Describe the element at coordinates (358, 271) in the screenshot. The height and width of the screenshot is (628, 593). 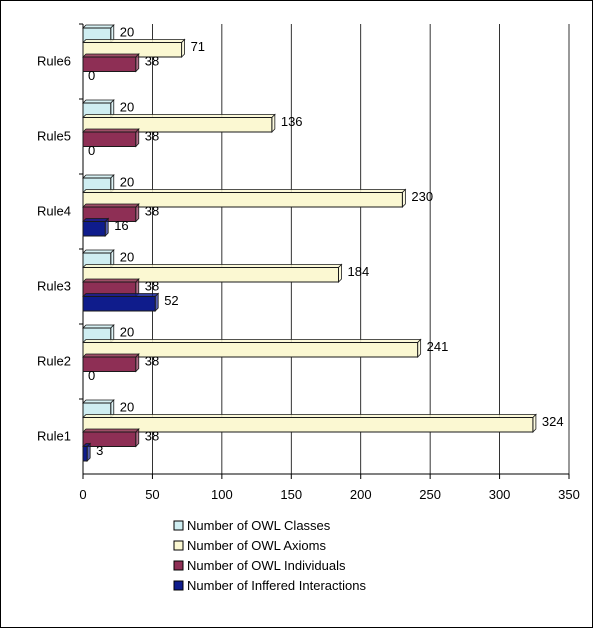
I see `data-label: 184` at that location.